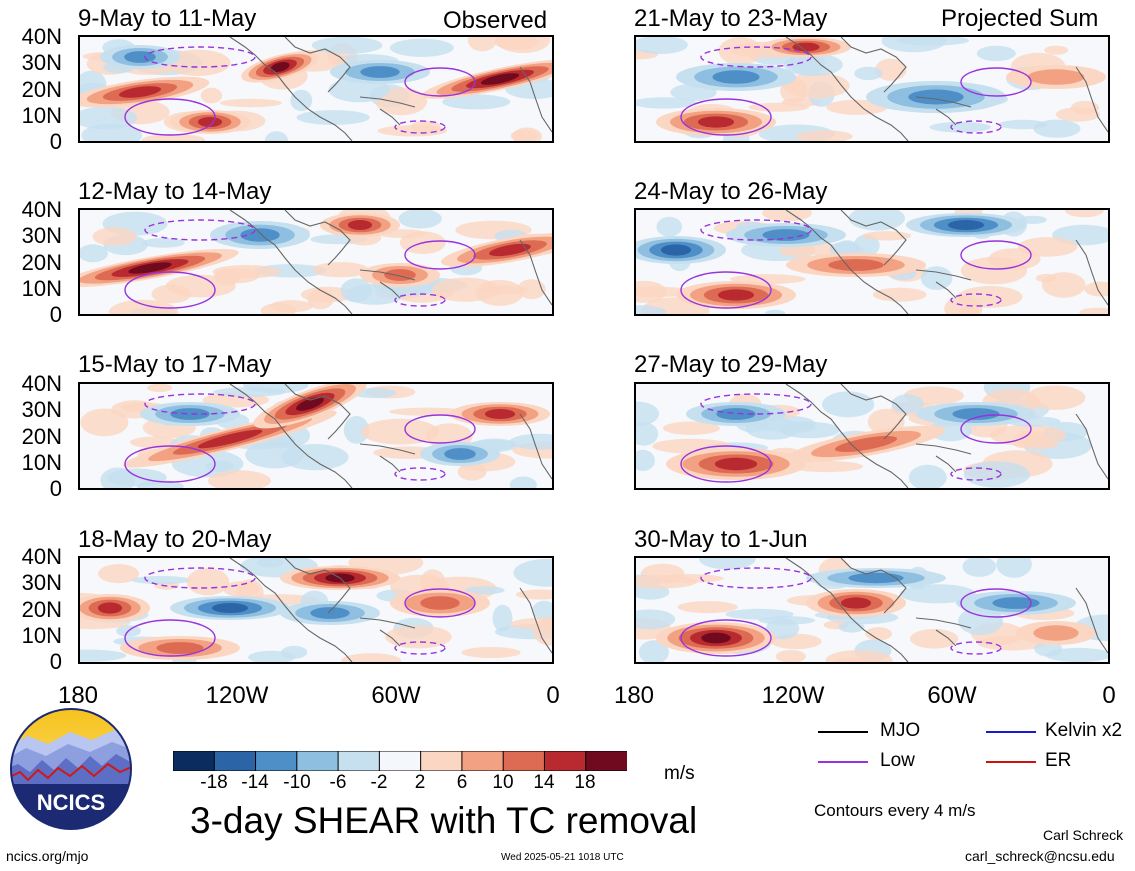 Image resolution: width=1135 pixels, height=871 pixels. I want to click on colorbar-tick-label: 6, so click(462, 782).